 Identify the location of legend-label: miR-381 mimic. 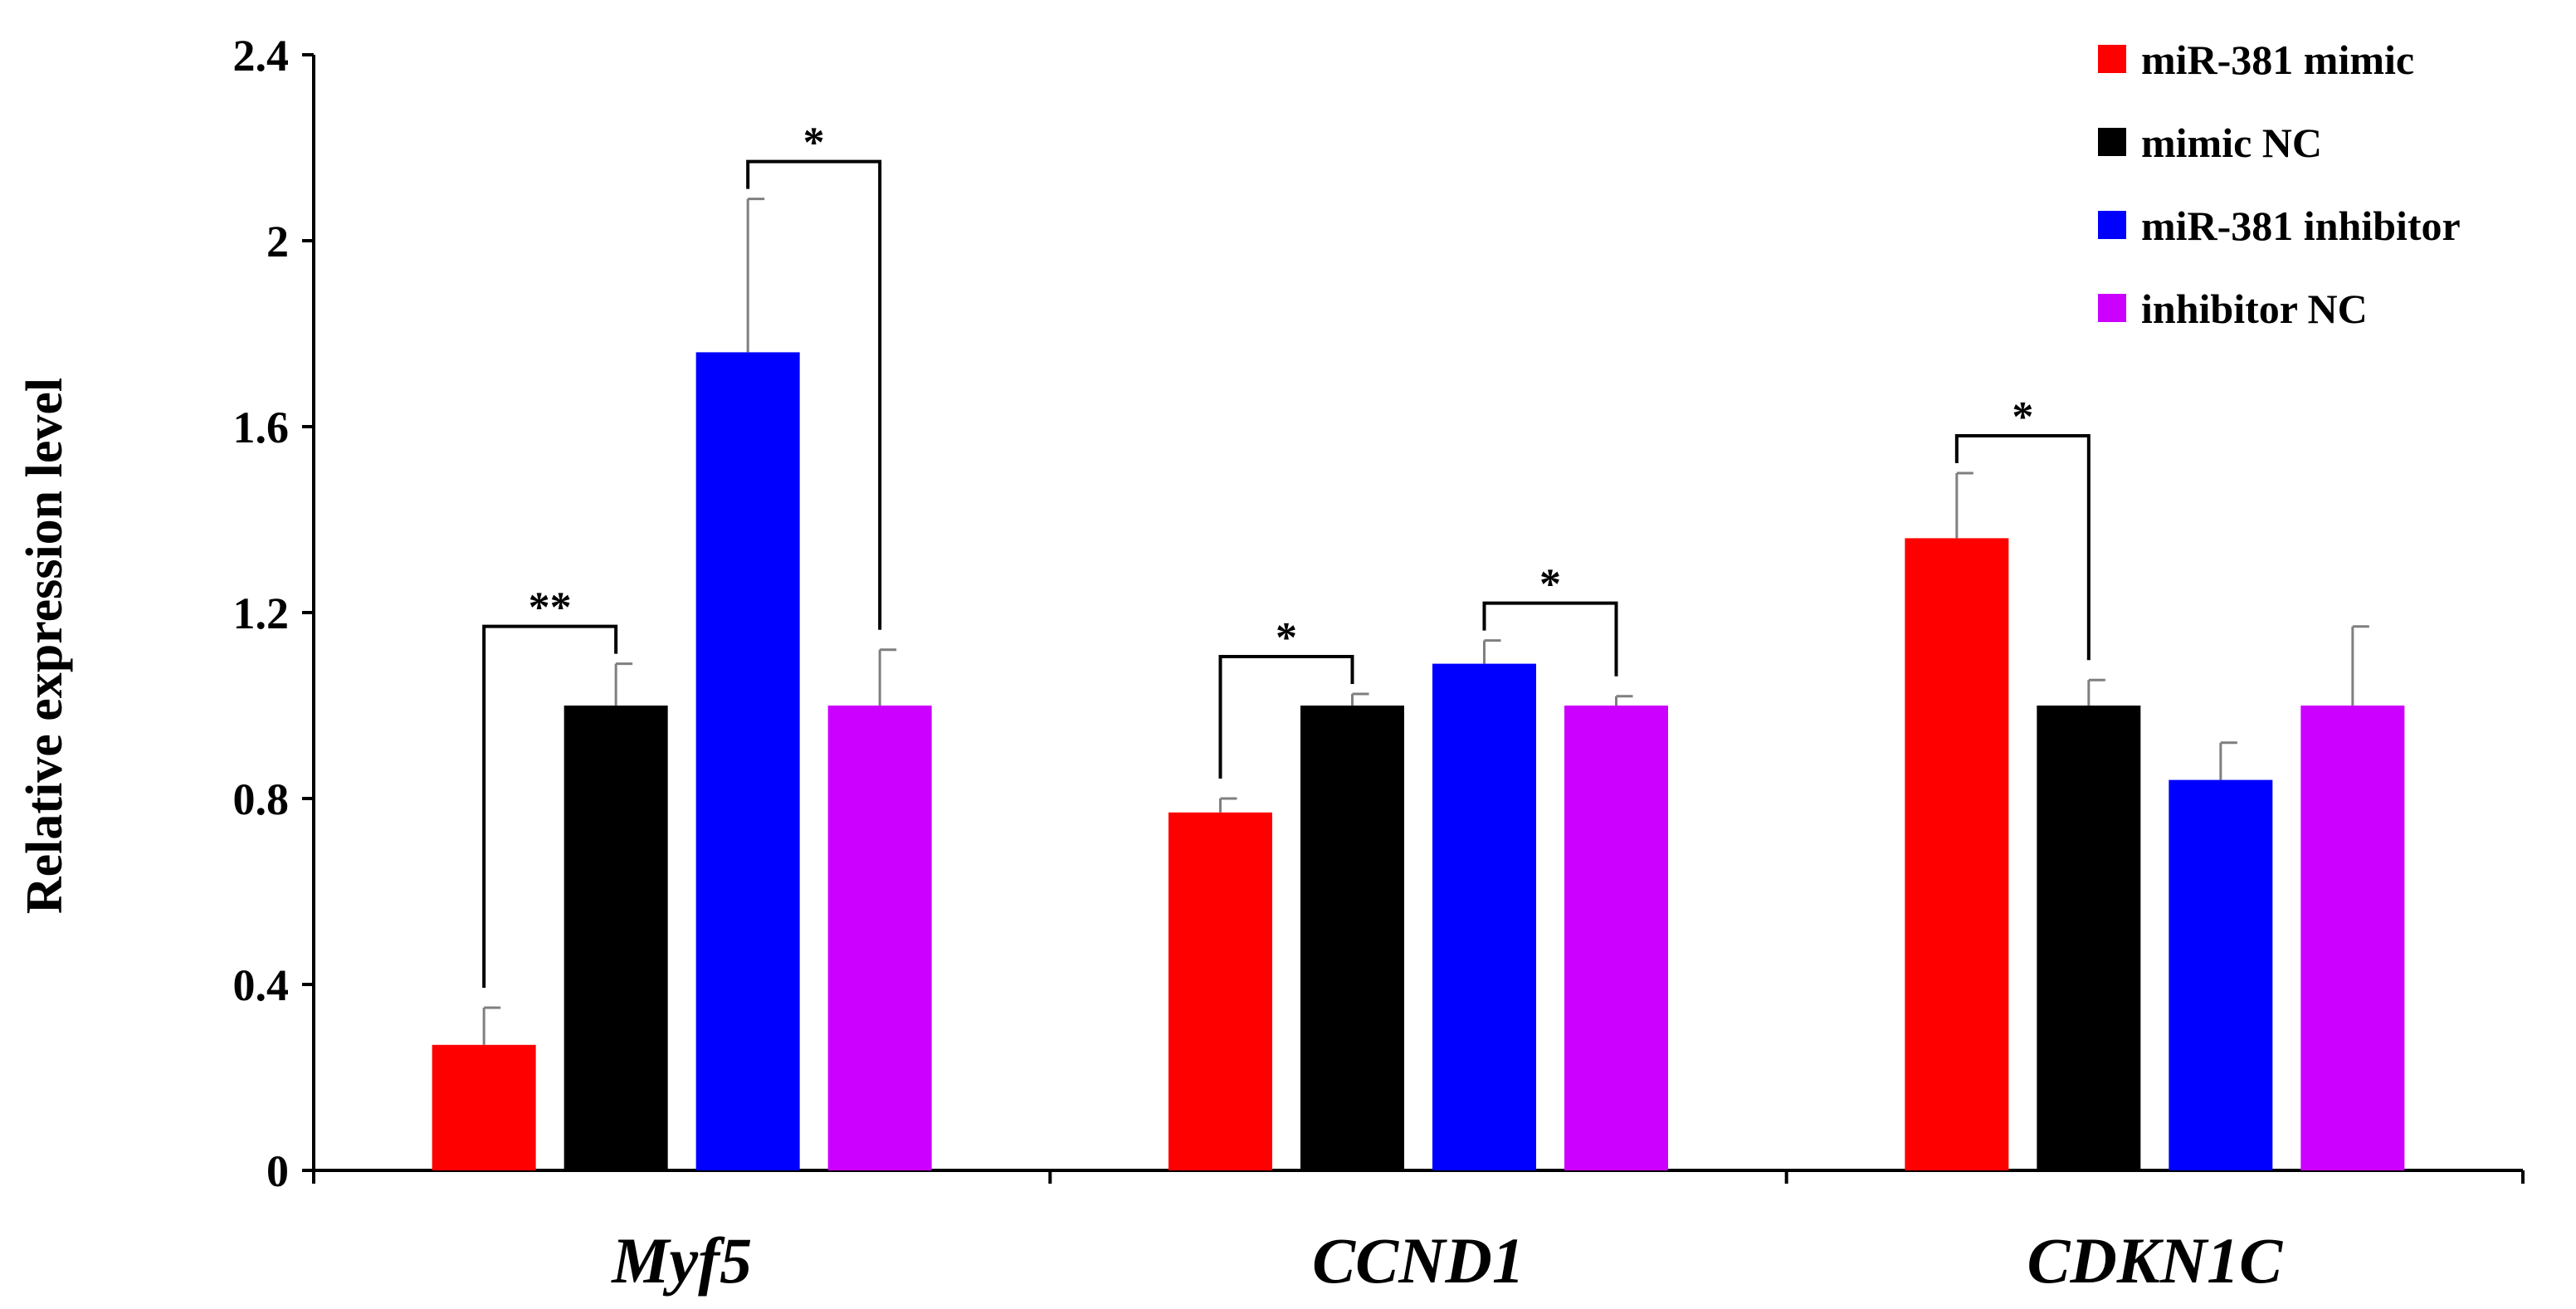
(2277, 60).